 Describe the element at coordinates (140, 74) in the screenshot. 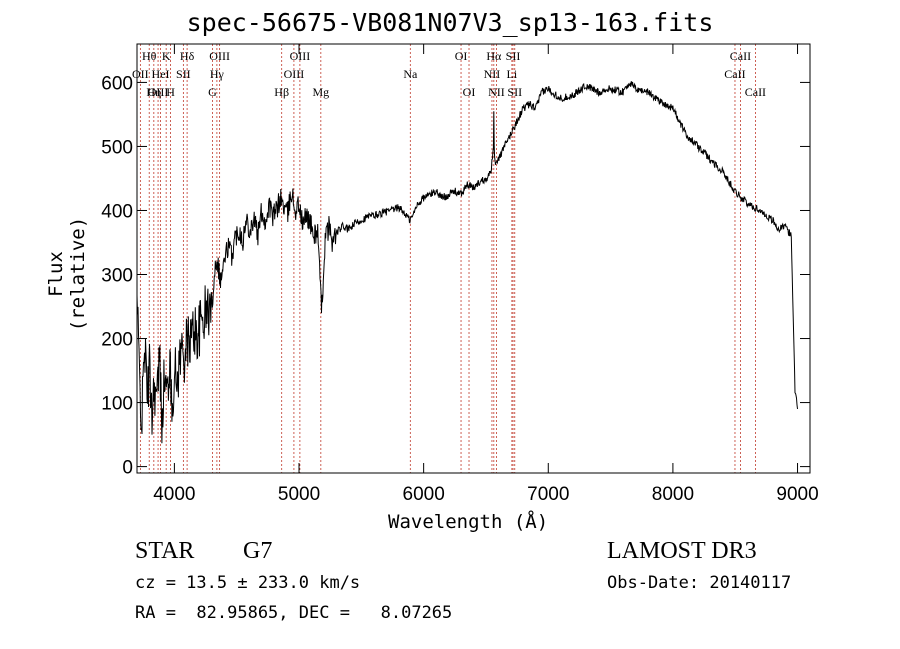

I see `line-label-1: OII` at that location.